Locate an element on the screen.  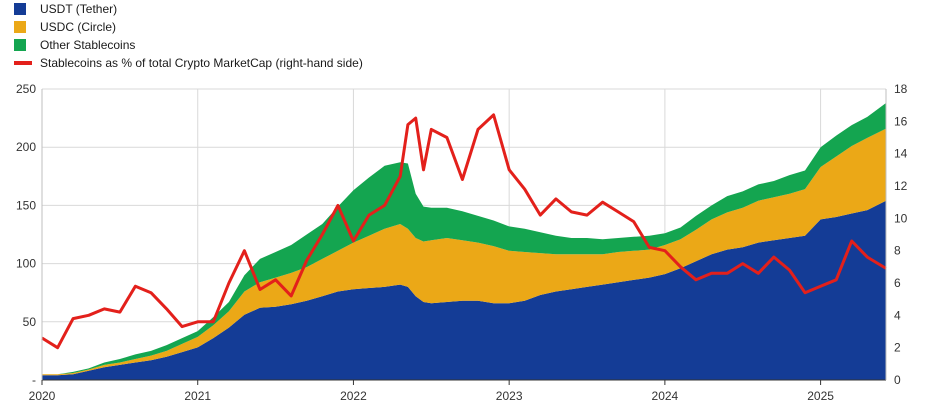
x-tick-label: 2025 is located at coordinates (820, 396).